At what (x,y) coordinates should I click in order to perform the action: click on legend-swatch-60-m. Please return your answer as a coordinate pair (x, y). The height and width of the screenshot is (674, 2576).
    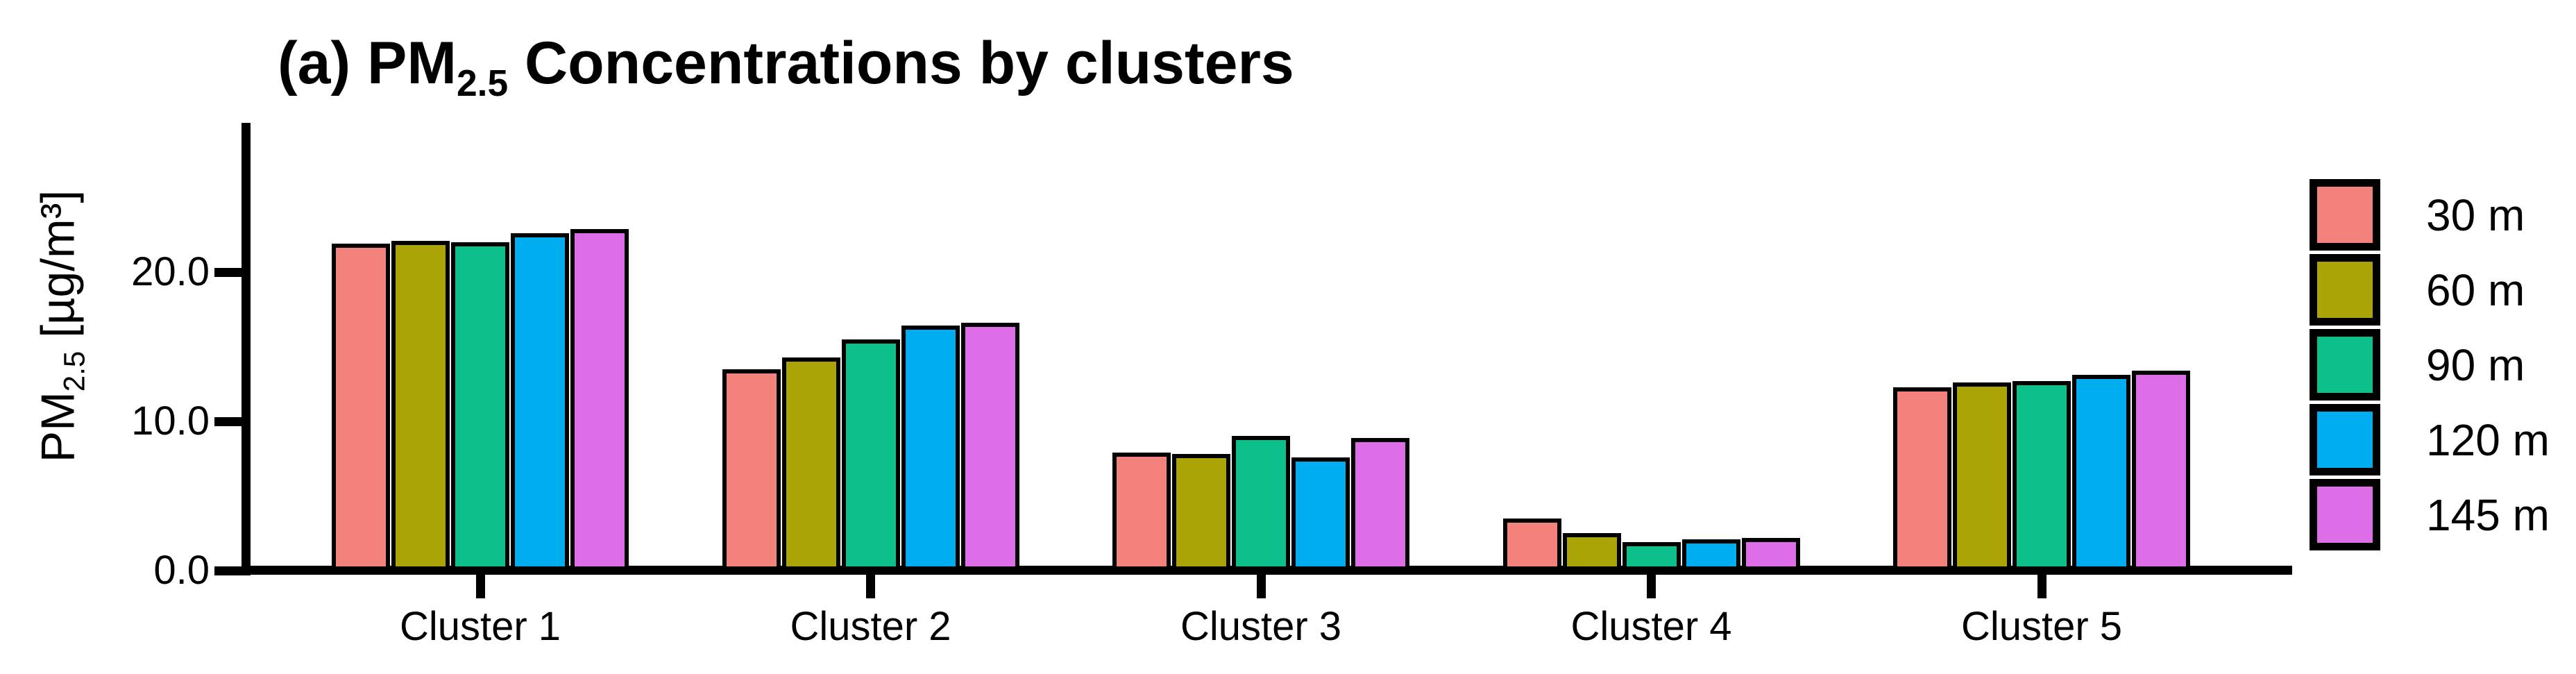
    Looking at the image, I should click on (2345, 290).